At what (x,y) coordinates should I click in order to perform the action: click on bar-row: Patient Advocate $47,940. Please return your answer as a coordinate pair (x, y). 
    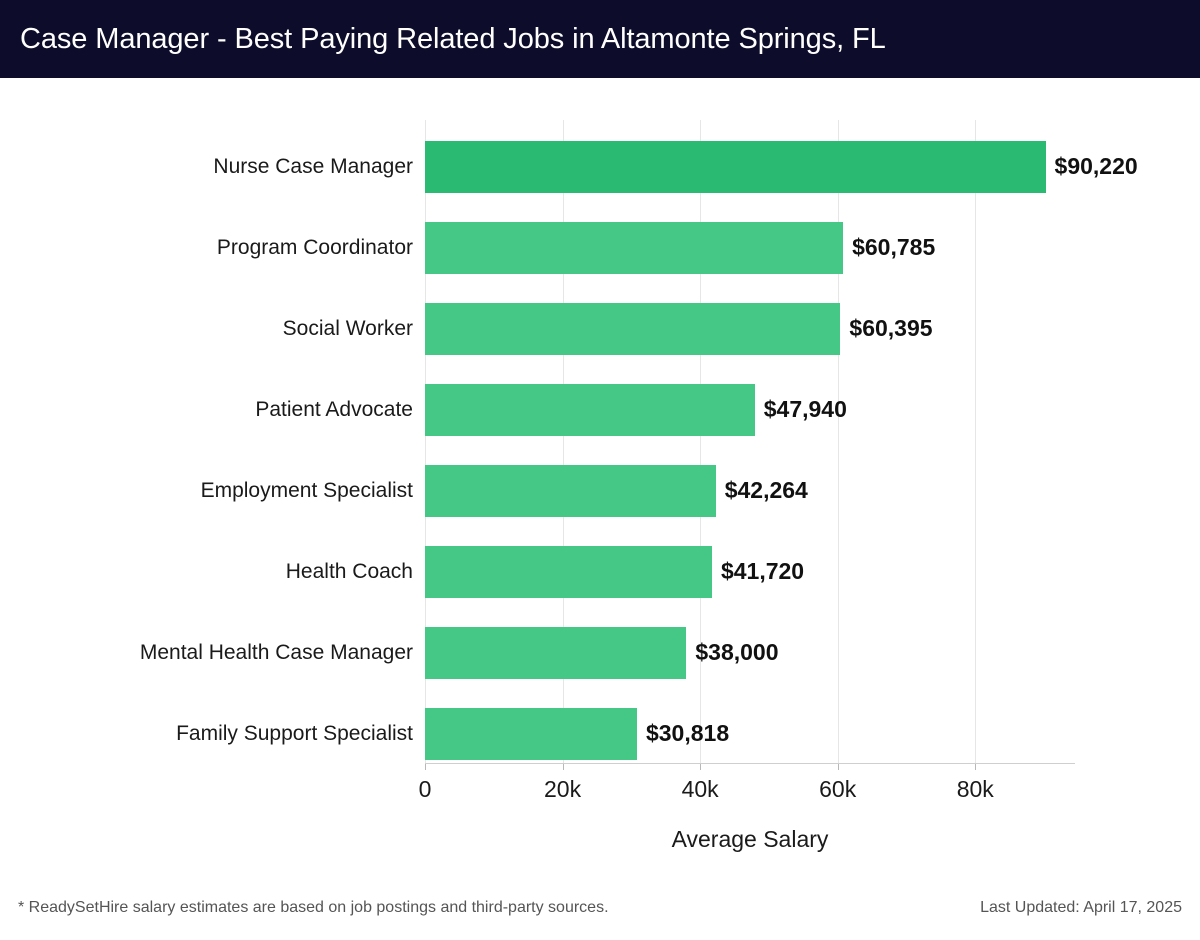
    Looking at the image, I should click on (600, 409).